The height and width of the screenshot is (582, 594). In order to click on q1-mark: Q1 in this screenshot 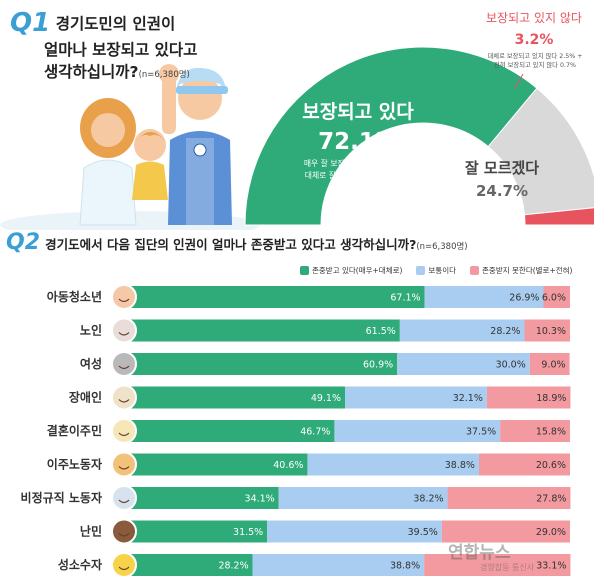, I will do `click(30, 23)`.